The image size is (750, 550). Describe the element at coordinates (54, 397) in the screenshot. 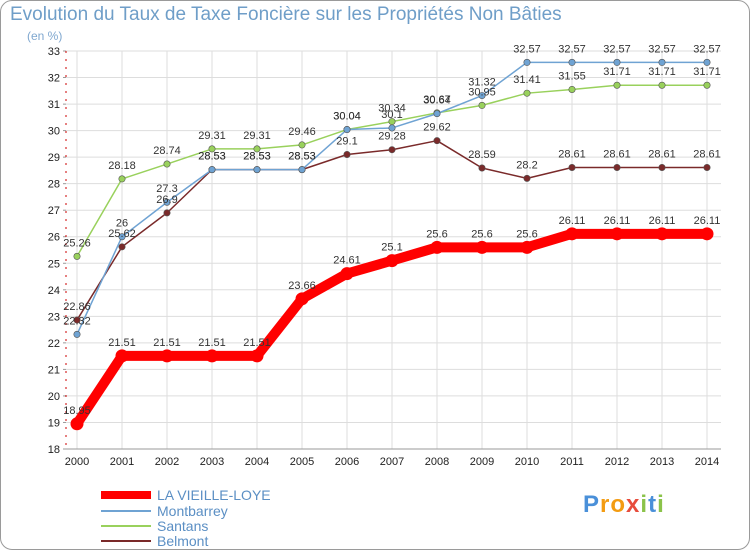

I see `y-tick-label: 20` at that location.